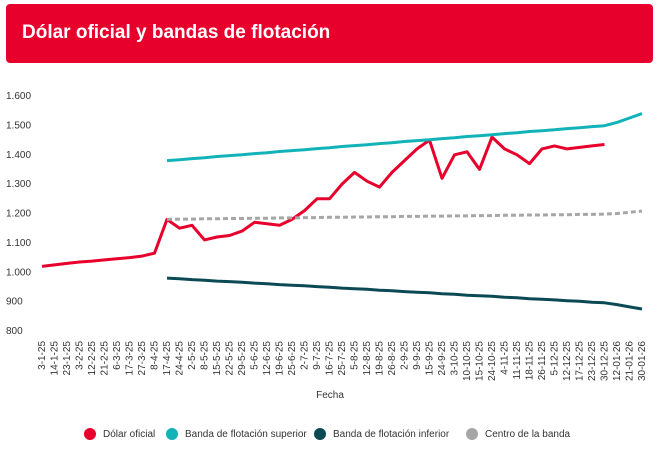 This screenshot has width=663, height=449. I want to click on legend-label: Banda de flotación superior, so click(246, 434).